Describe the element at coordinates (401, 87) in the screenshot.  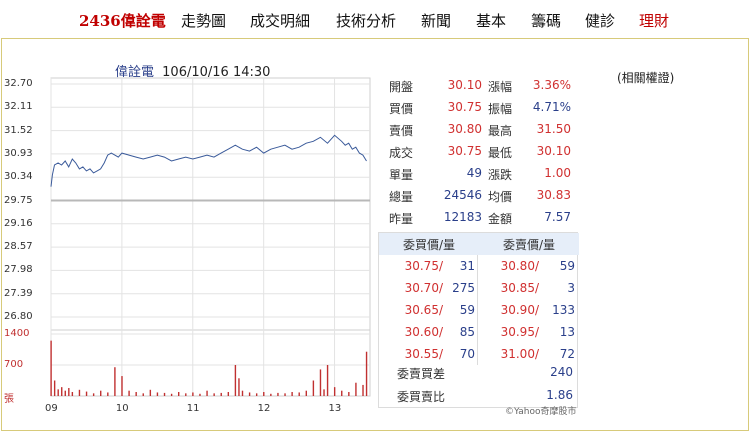
I see `quote-label: 開盤` at that location.